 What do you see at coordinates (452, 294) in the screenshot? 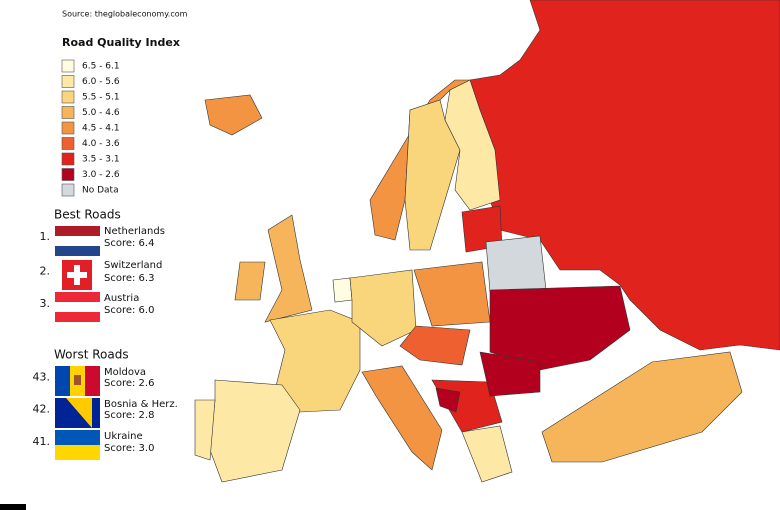
I see `poland` at bounding box center [452, 294].